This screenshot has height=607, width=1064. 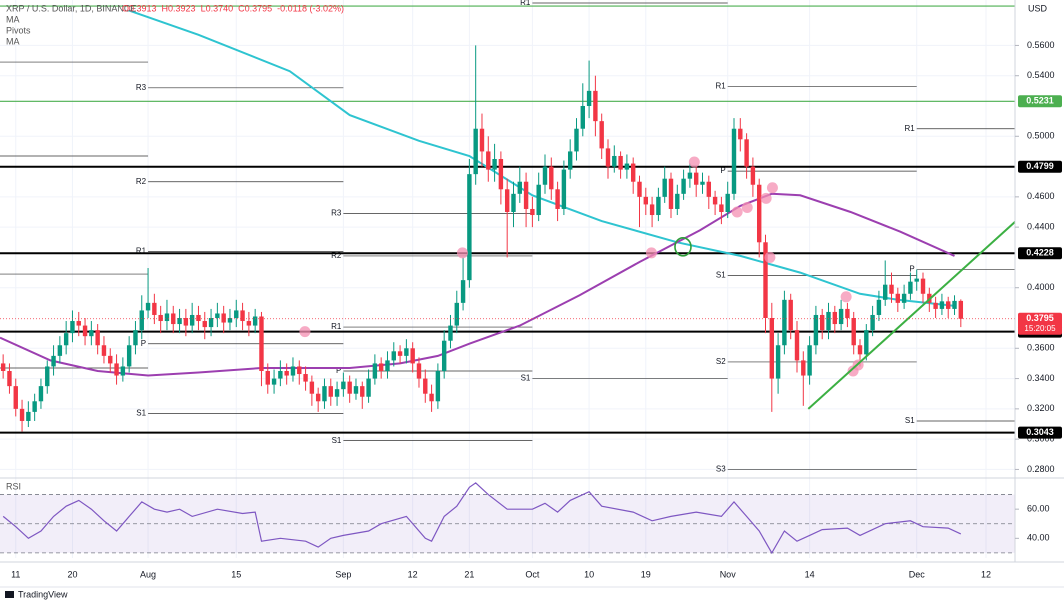 What do you see at coordinates (71, 8) in the screenshot?
I see `chart-title: XRP / U.S. Dollar, 1D, BINANCE` at bounding box center [71, 8].